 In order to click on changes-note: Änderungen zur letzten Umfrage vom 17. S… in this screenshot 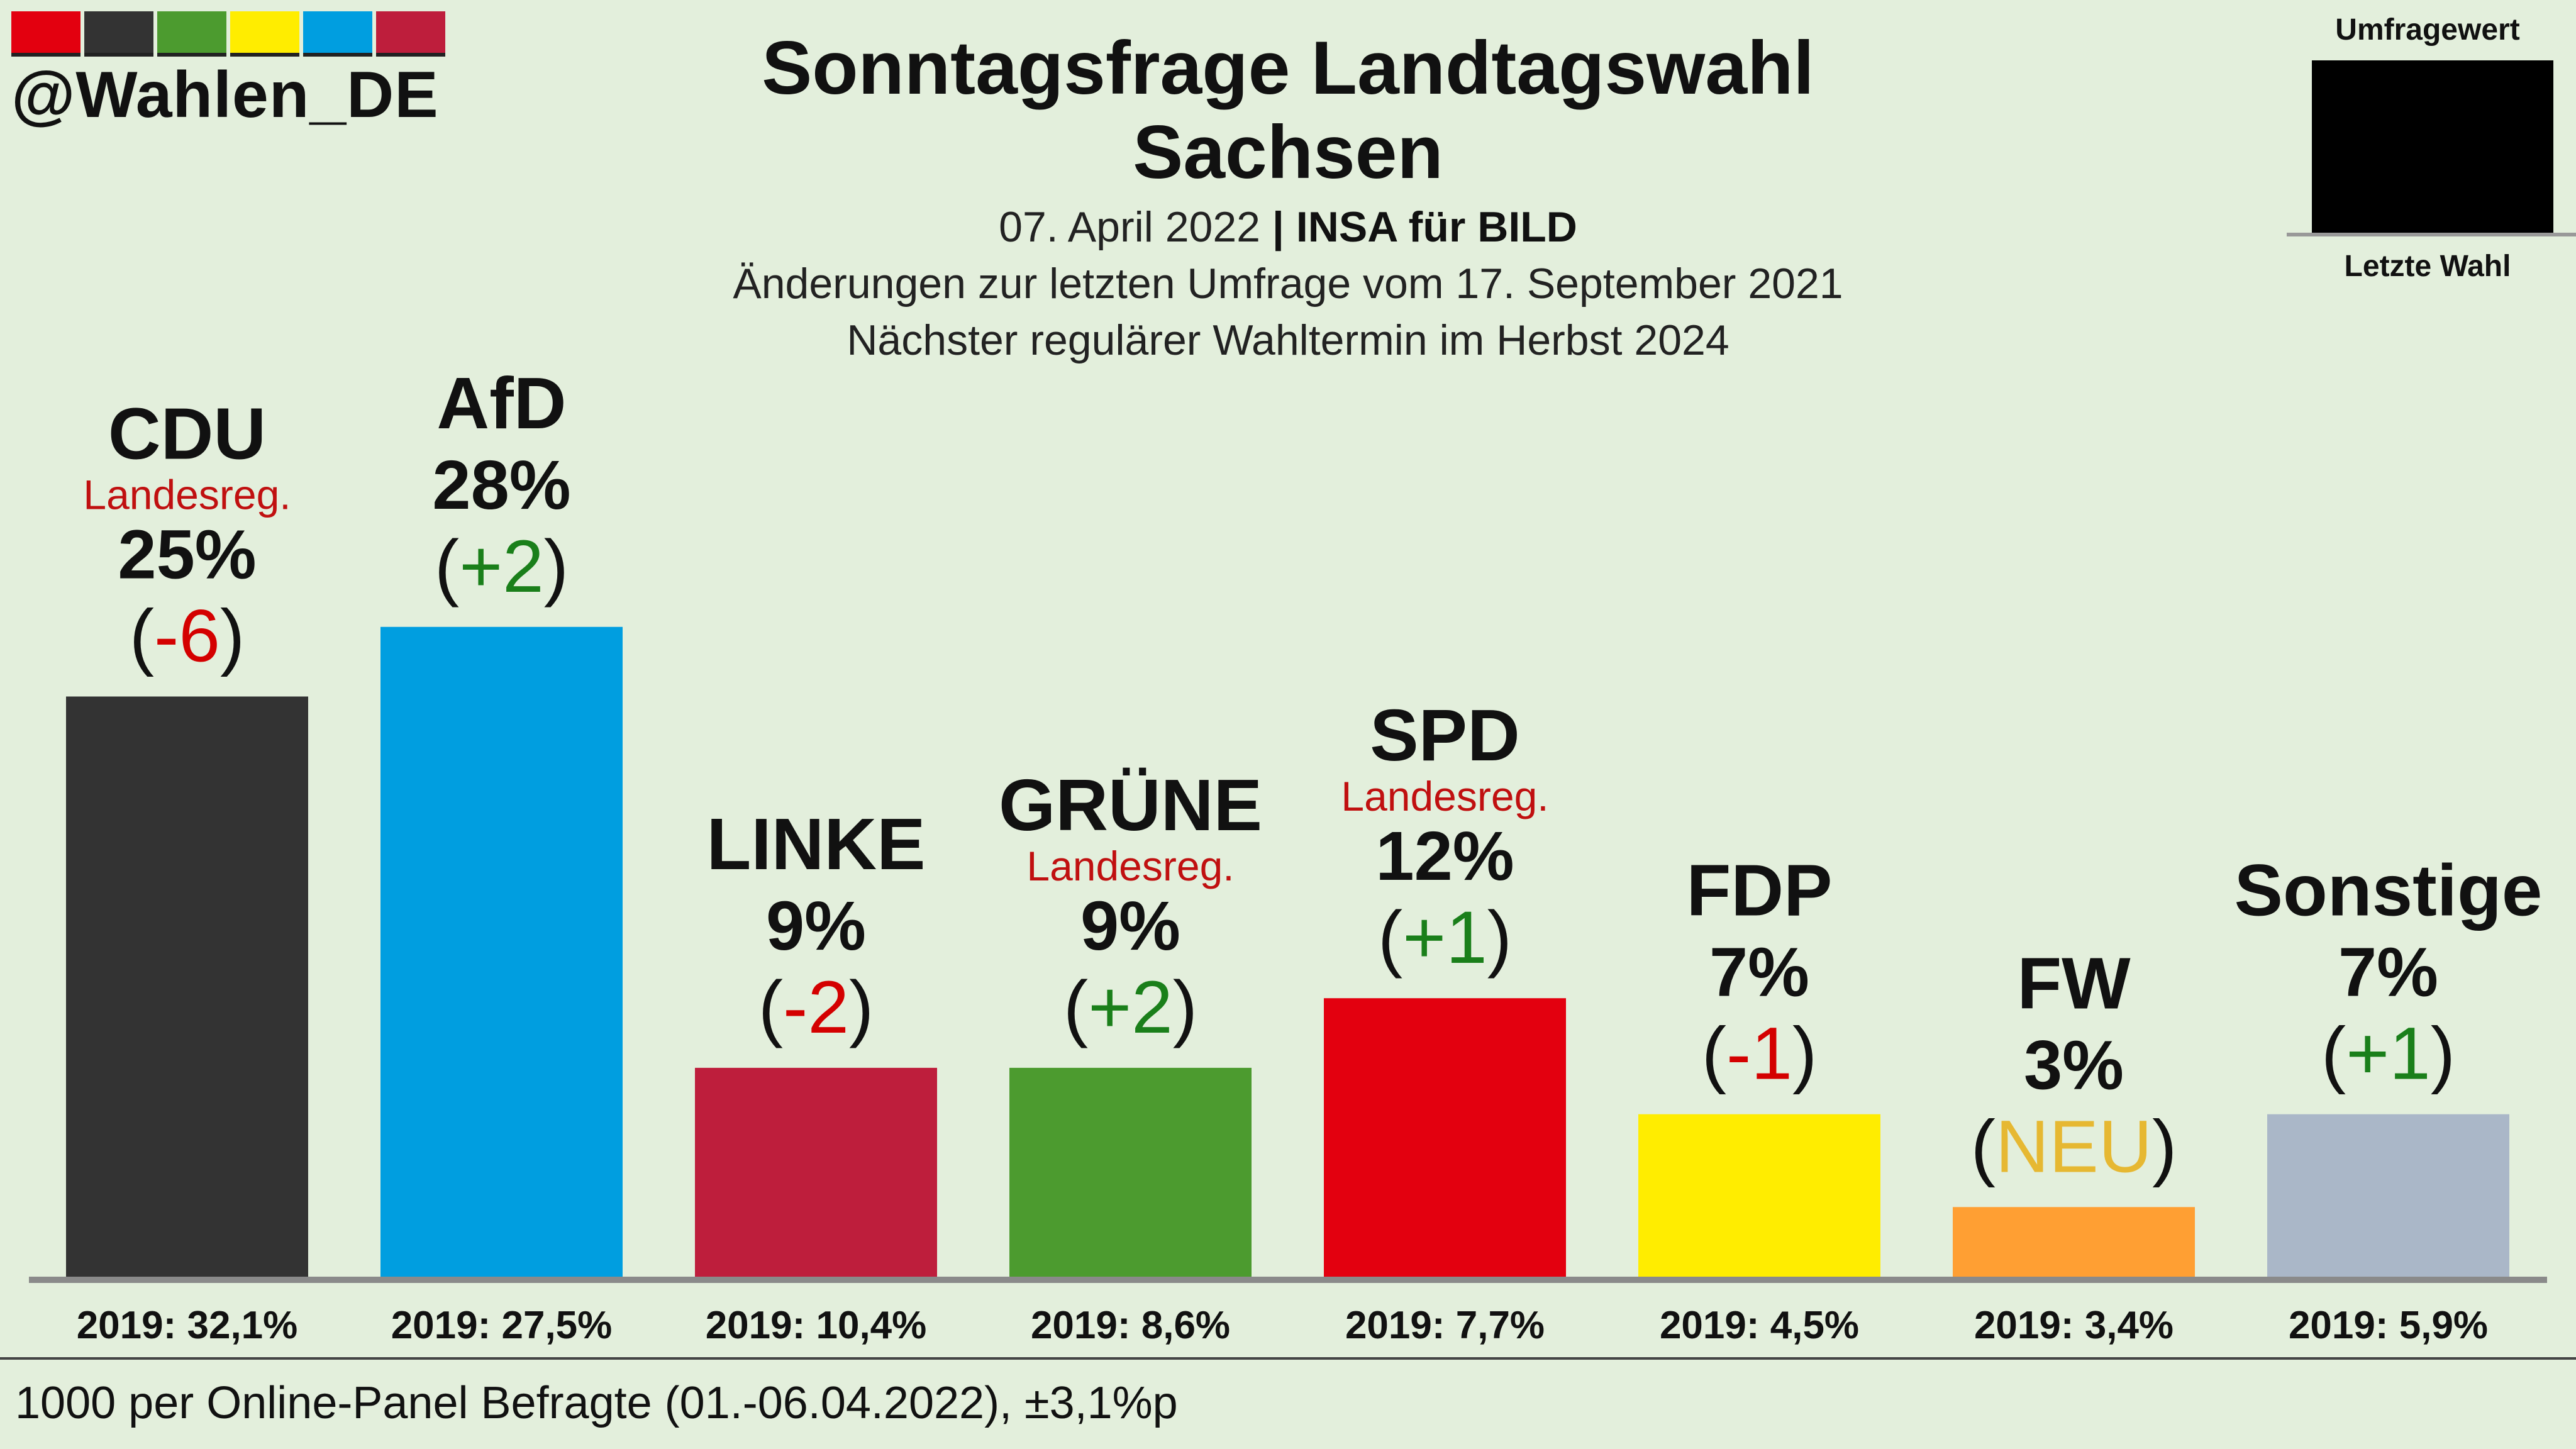, I will do `click(1288, 284)`.